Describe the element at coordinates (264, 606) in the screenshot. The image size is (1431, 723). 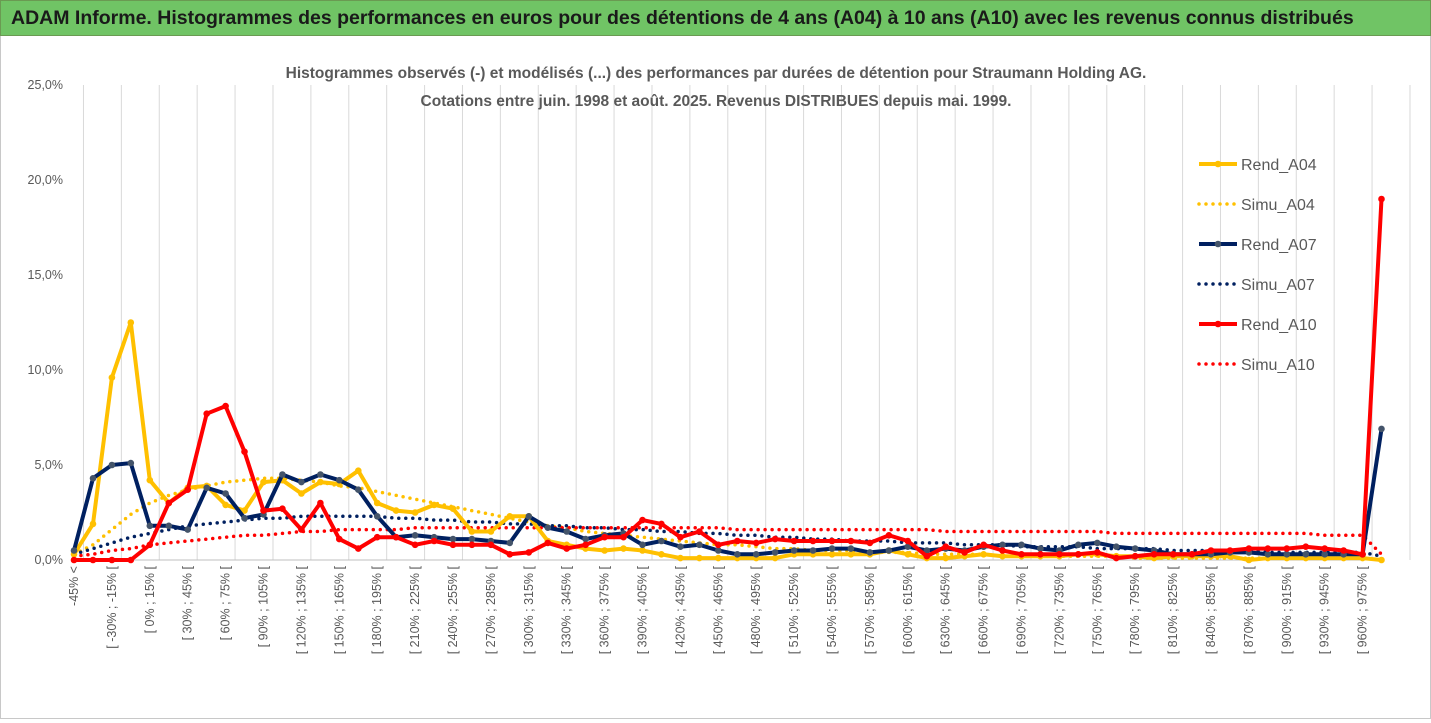
I see `x-tick-label: [ 90% ; 105% [` at that location.